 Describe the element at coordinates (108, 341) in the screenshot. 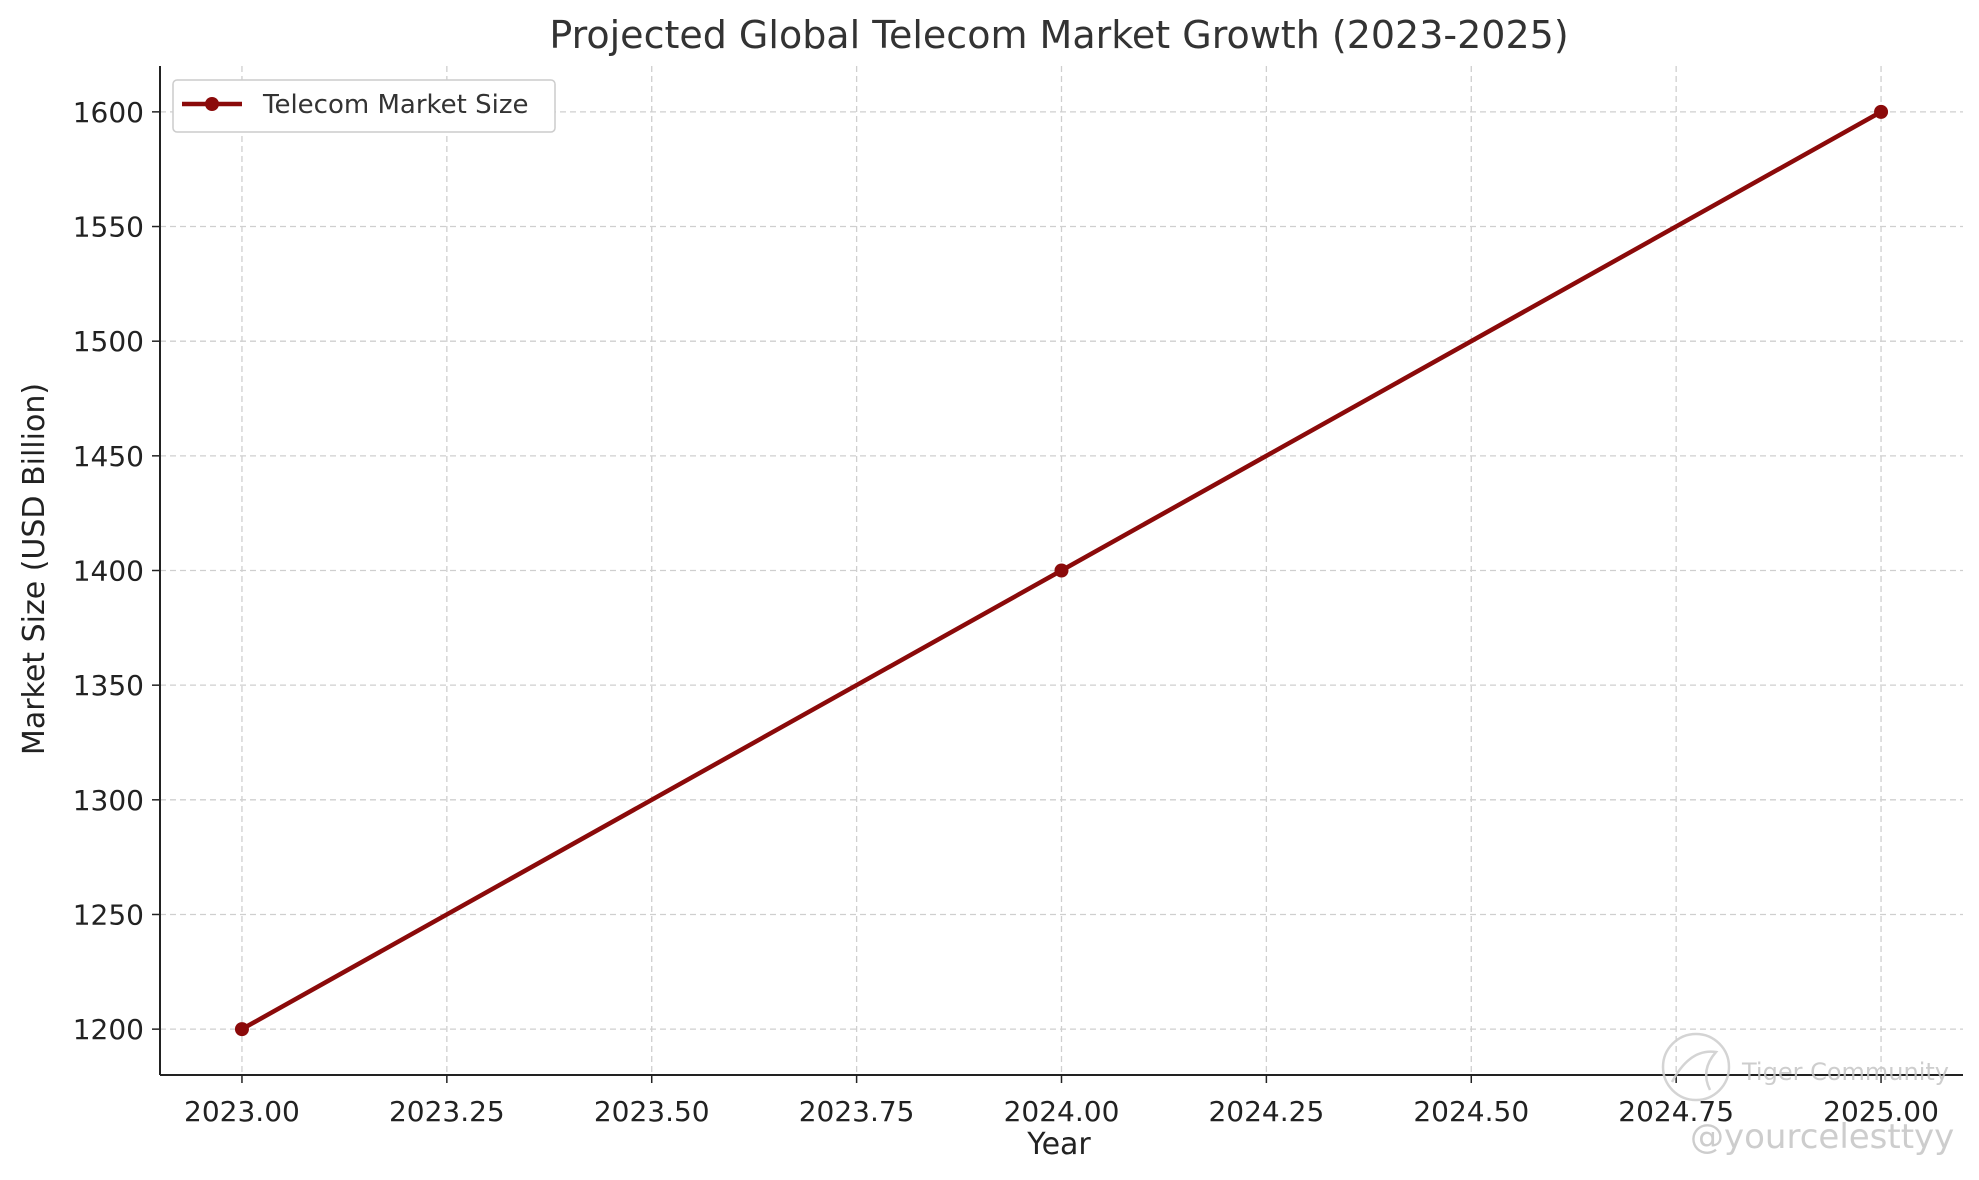

I see `y-tick-label: 1500` at that location.